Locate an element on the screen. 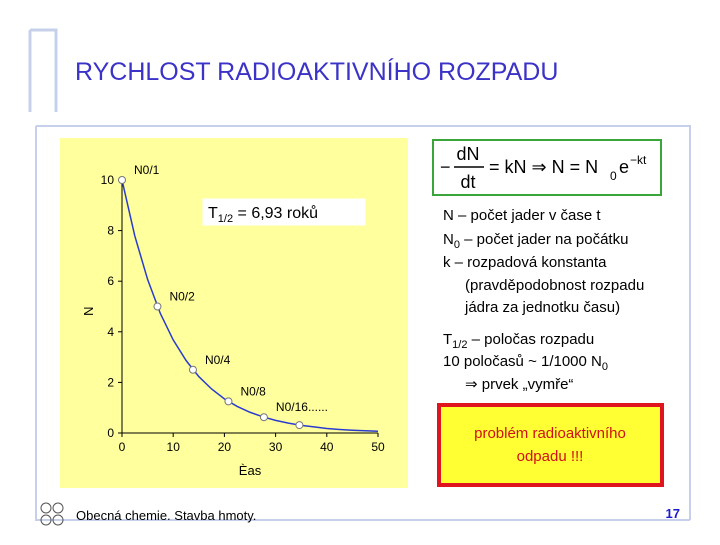 Image resolution: width=720 pixels, height=545 pixels. text-part: – počet jader na počátku is located at coordinates (544, 239).